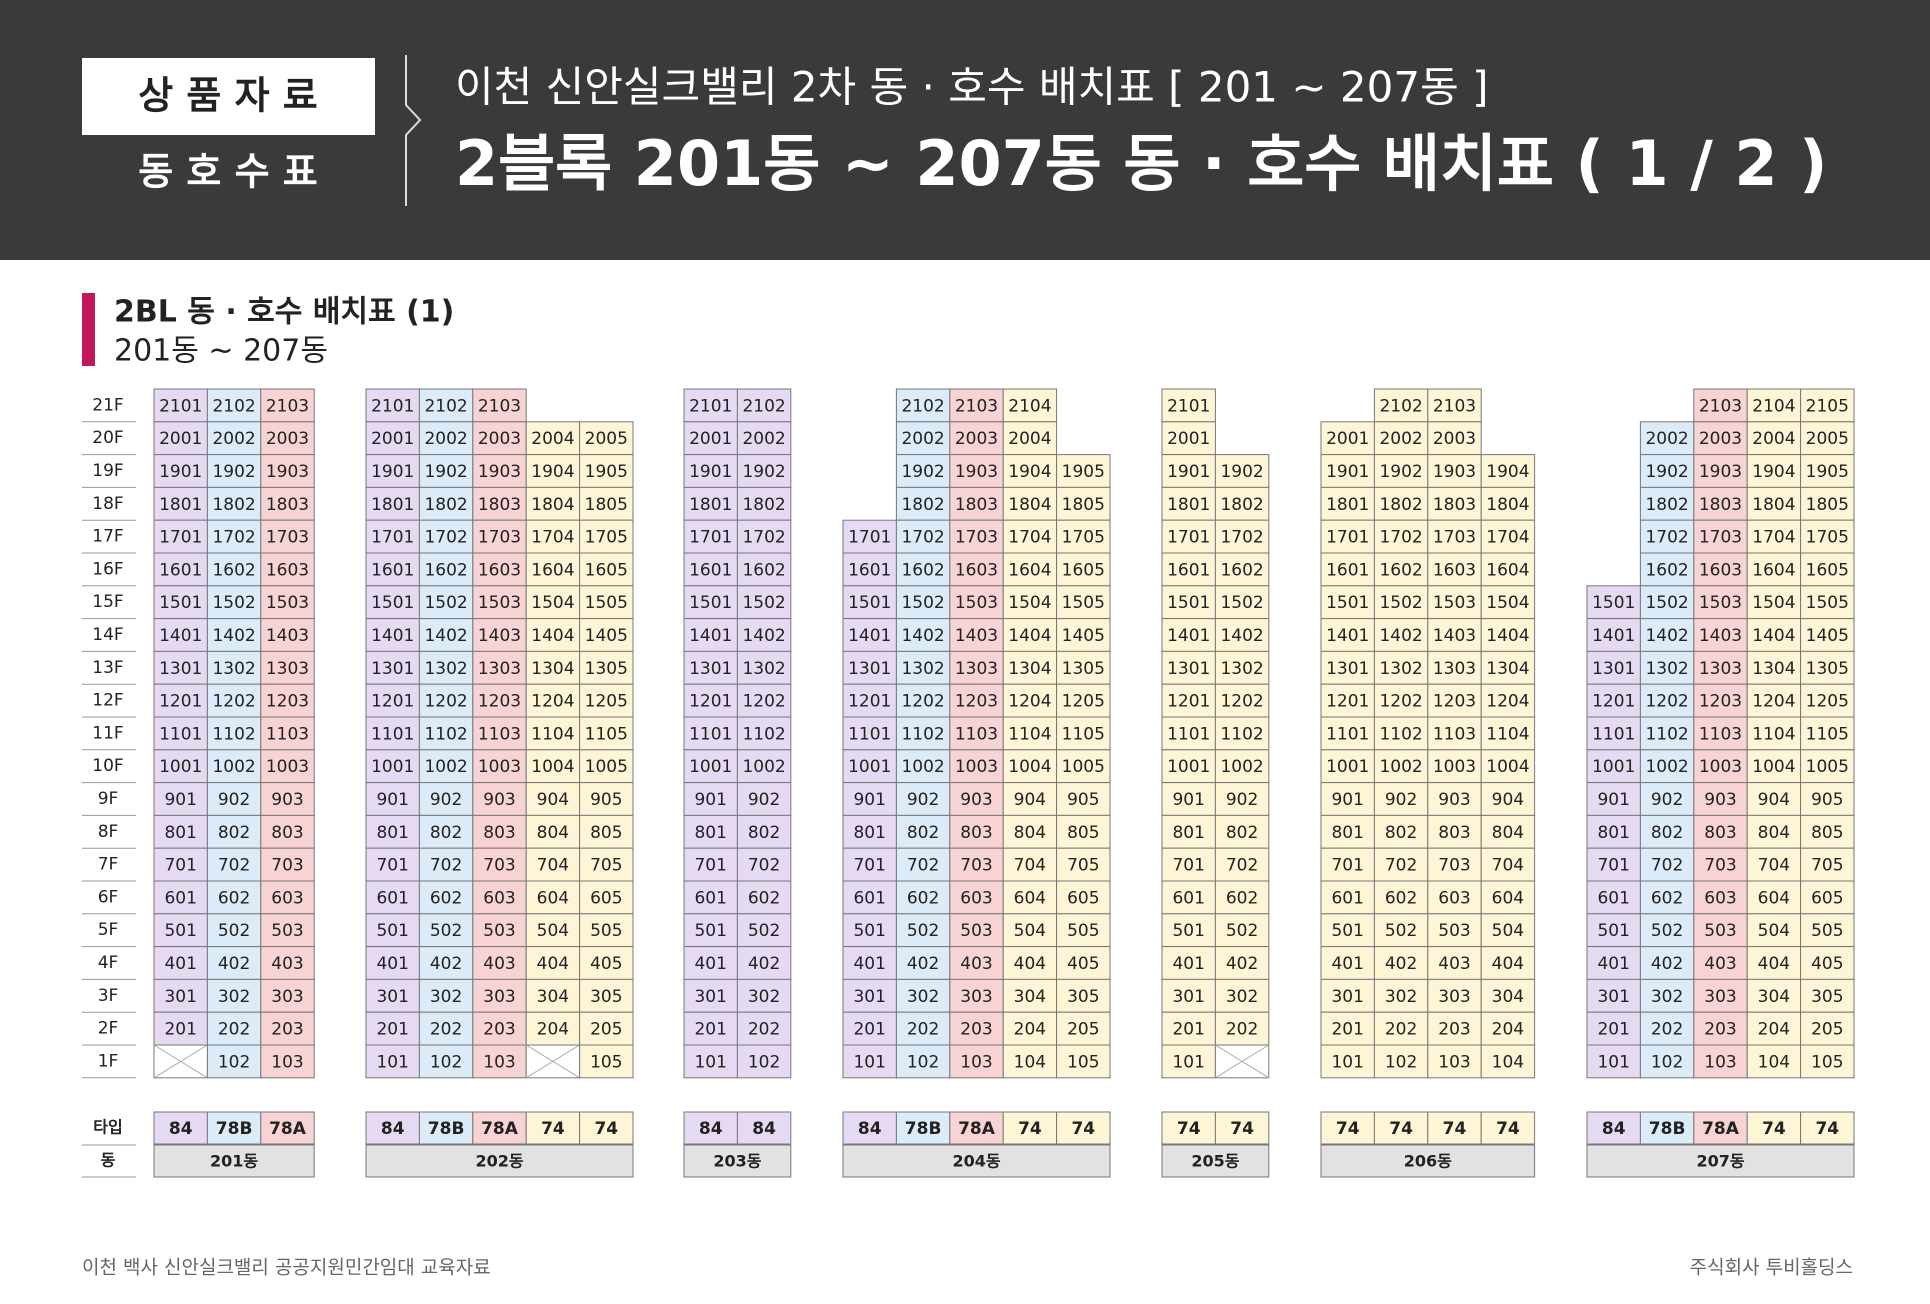 The width and height of the screenshot is (1930, 1304). Describe the element at coordinates (552, 439) in the screenshot. I see `unit-number: 2004` at that location.